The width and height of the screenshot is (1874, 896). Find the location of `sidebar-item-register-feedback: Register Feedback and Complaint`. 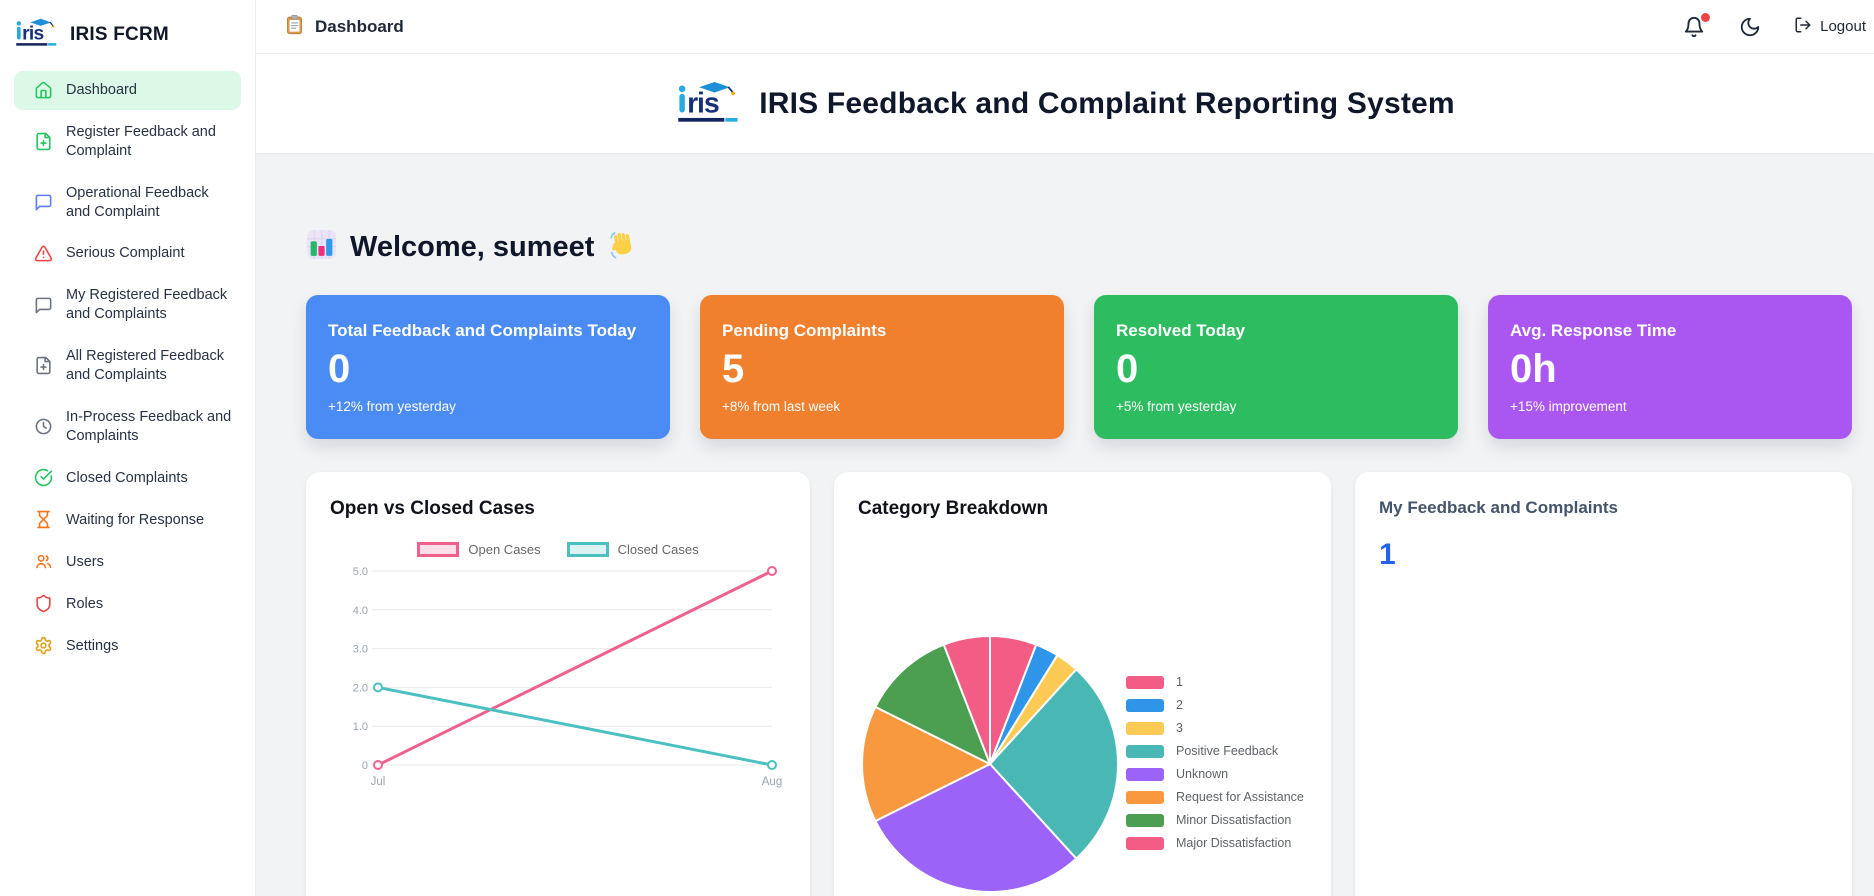

sidebar-item-register-feedback: Register Feedback and Complaint is located at coordinates (127, 142).